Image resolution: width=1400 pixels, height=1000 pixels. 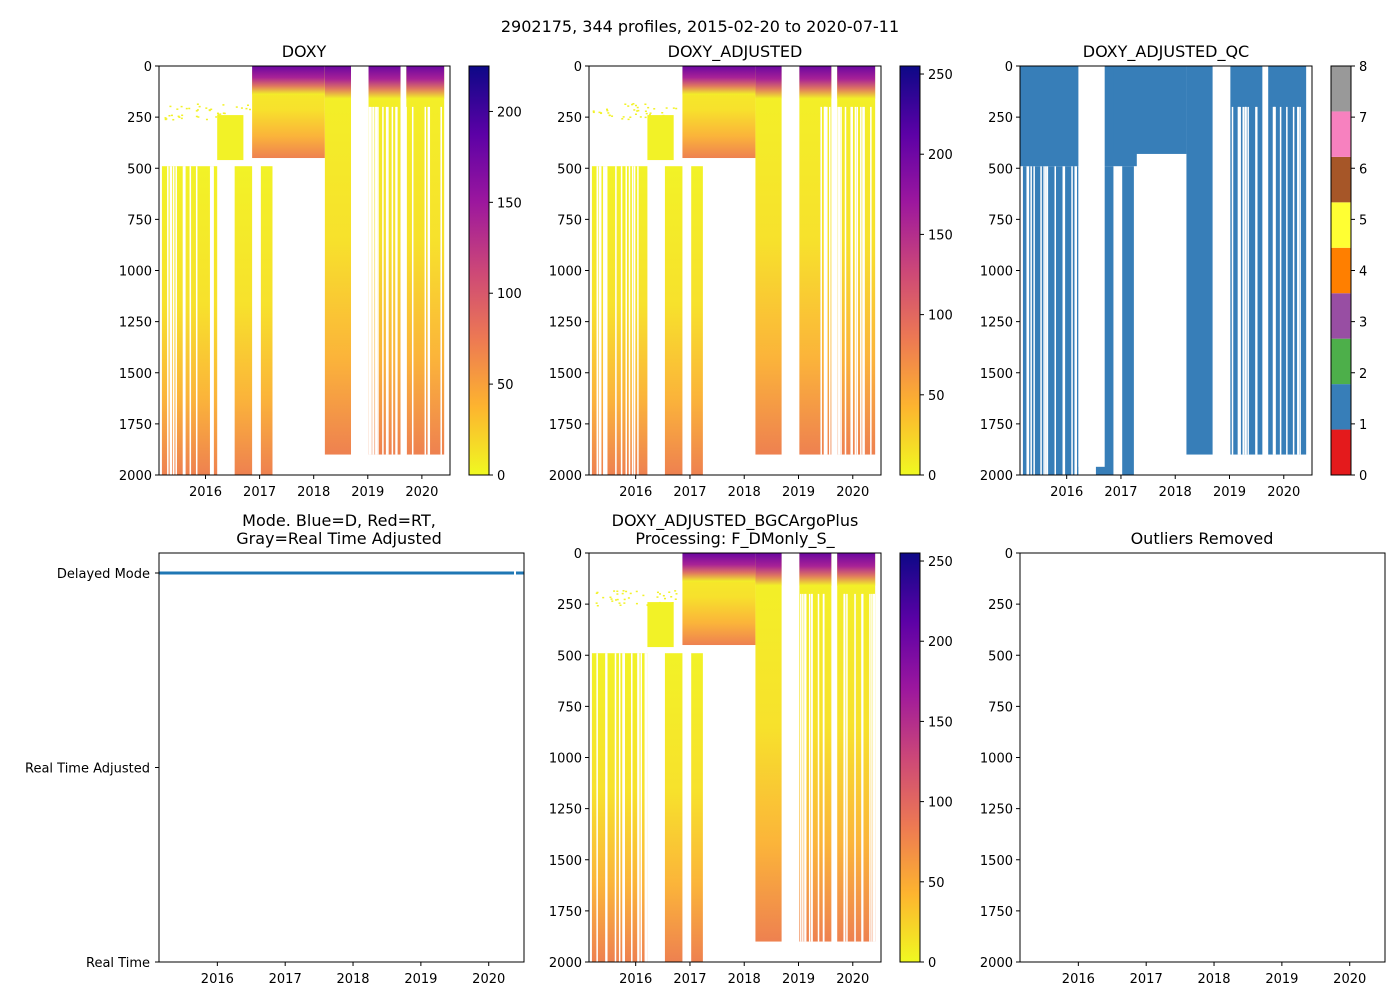 What do you see at coordinates (996, 374) in the screenshot?
I see `y-tick-label: 1500` at bounding box center [996, 374].